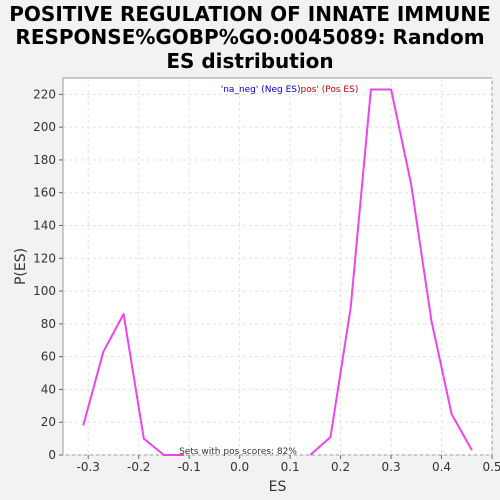 This screenshot has height=500, width=500. What do you see at coordinates (261, 90) in the screenshot?
I see `legend-entry-neg: 'na_neg' (Neg ES)` at bounding box center [261, 90].